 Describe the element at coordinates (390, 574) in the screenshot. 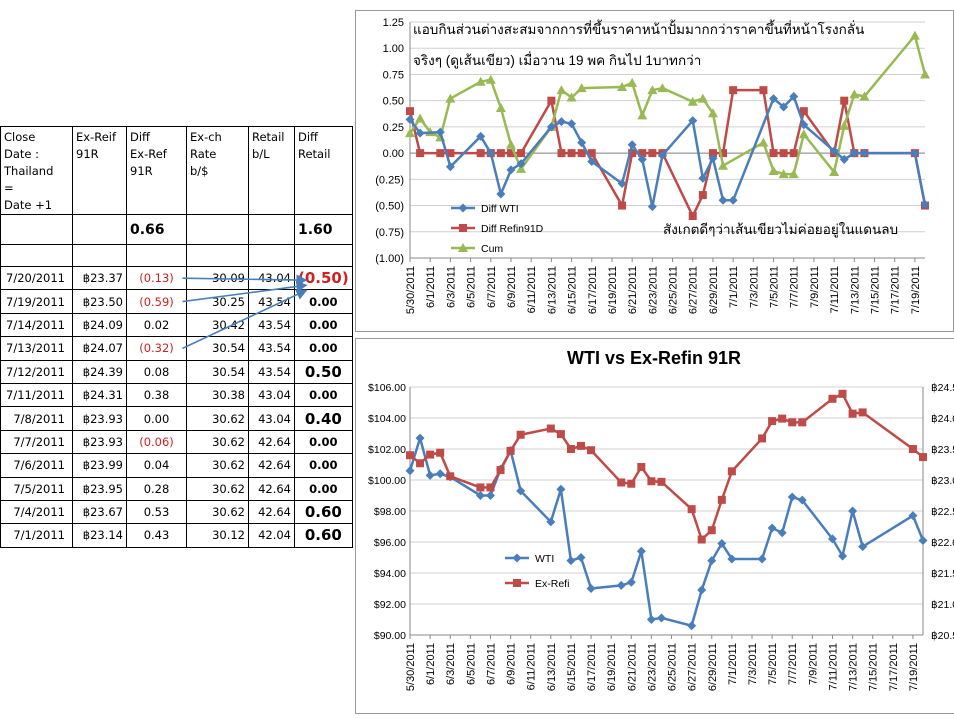

I see `y-tick-label: $94.00` at that location.